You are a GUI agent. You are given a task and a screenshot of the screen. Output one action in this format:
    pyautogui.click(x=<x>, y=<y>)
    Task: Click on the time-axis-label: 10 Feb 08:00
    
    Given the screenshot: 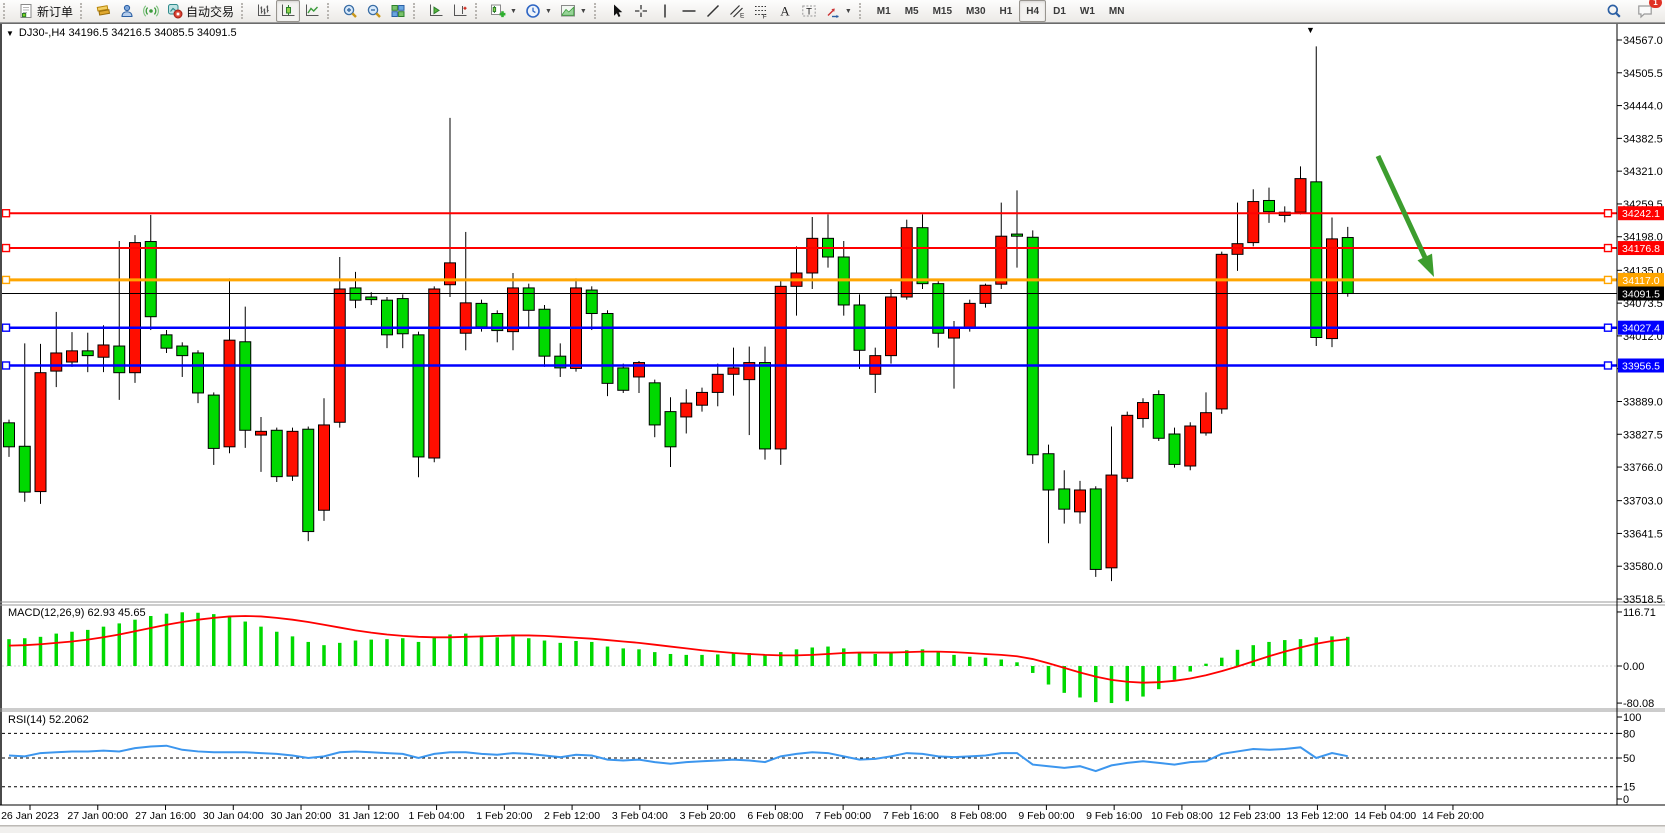 What is the action you would take?
    pyautogui.click(x=1182, y=816)
    